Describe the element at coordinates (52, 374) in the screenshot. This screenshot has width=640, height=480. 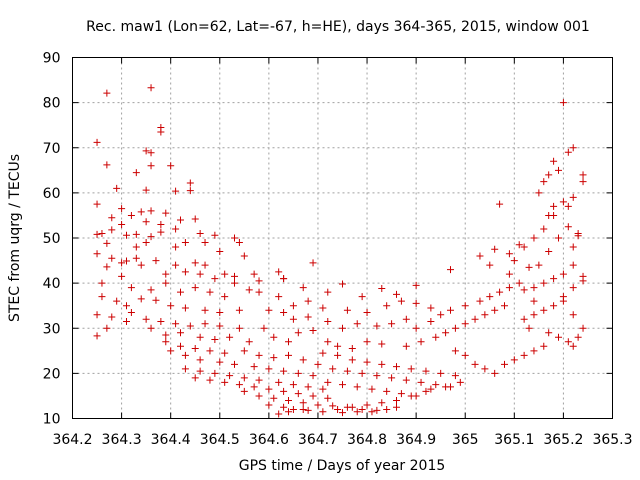
I see `y-tick-label: 20` at that location.